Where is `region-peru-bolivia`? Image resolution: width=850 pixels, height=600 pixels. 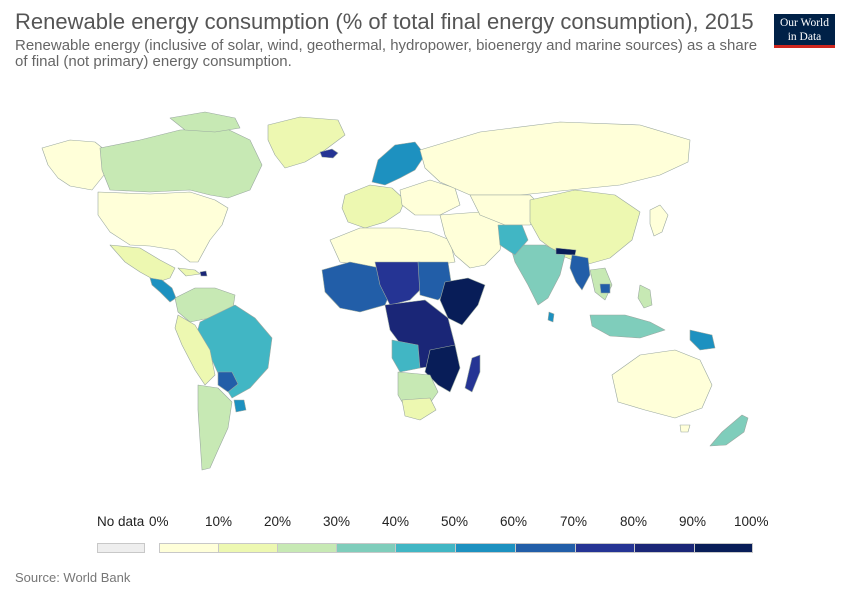
region-peru-bolivia is located at coordinates (195, 350).